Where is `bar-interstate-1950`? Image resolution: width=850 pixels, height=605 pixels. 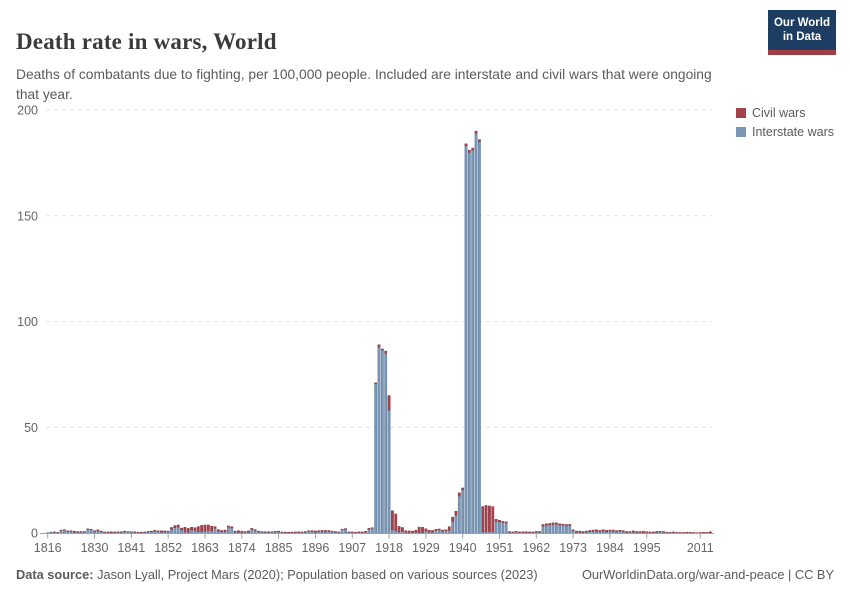 bar-interstate-1950 is located at coordinates (496, 527).